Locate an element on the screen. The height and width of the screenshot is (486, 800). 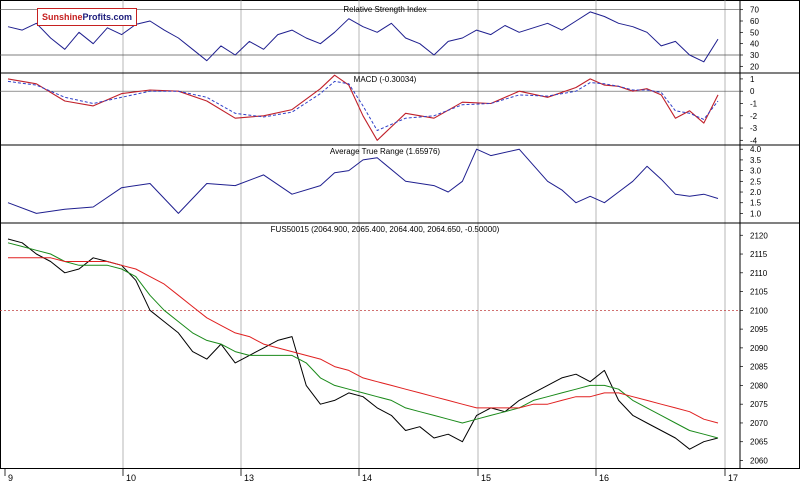
y-tick-label-2-6: 1.0 is located at coordinates (756, 213).